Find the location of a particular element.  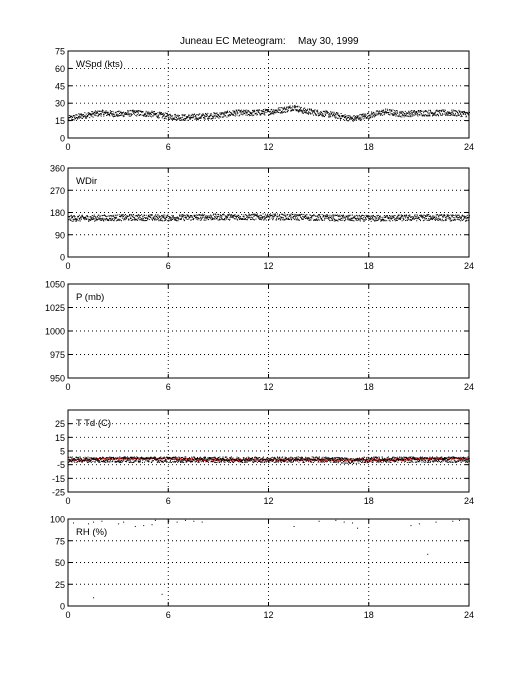

t-td-c-ytick-label: -15 is located at coordinates (58, 479).